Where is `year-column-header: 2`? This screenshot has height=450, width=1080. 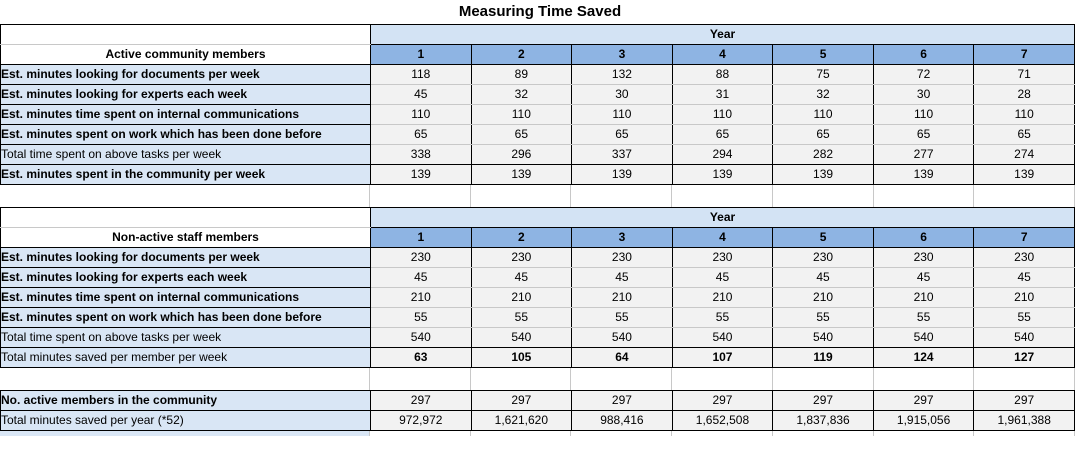 year-column-header: 2 is located at coordinates (521, 237).